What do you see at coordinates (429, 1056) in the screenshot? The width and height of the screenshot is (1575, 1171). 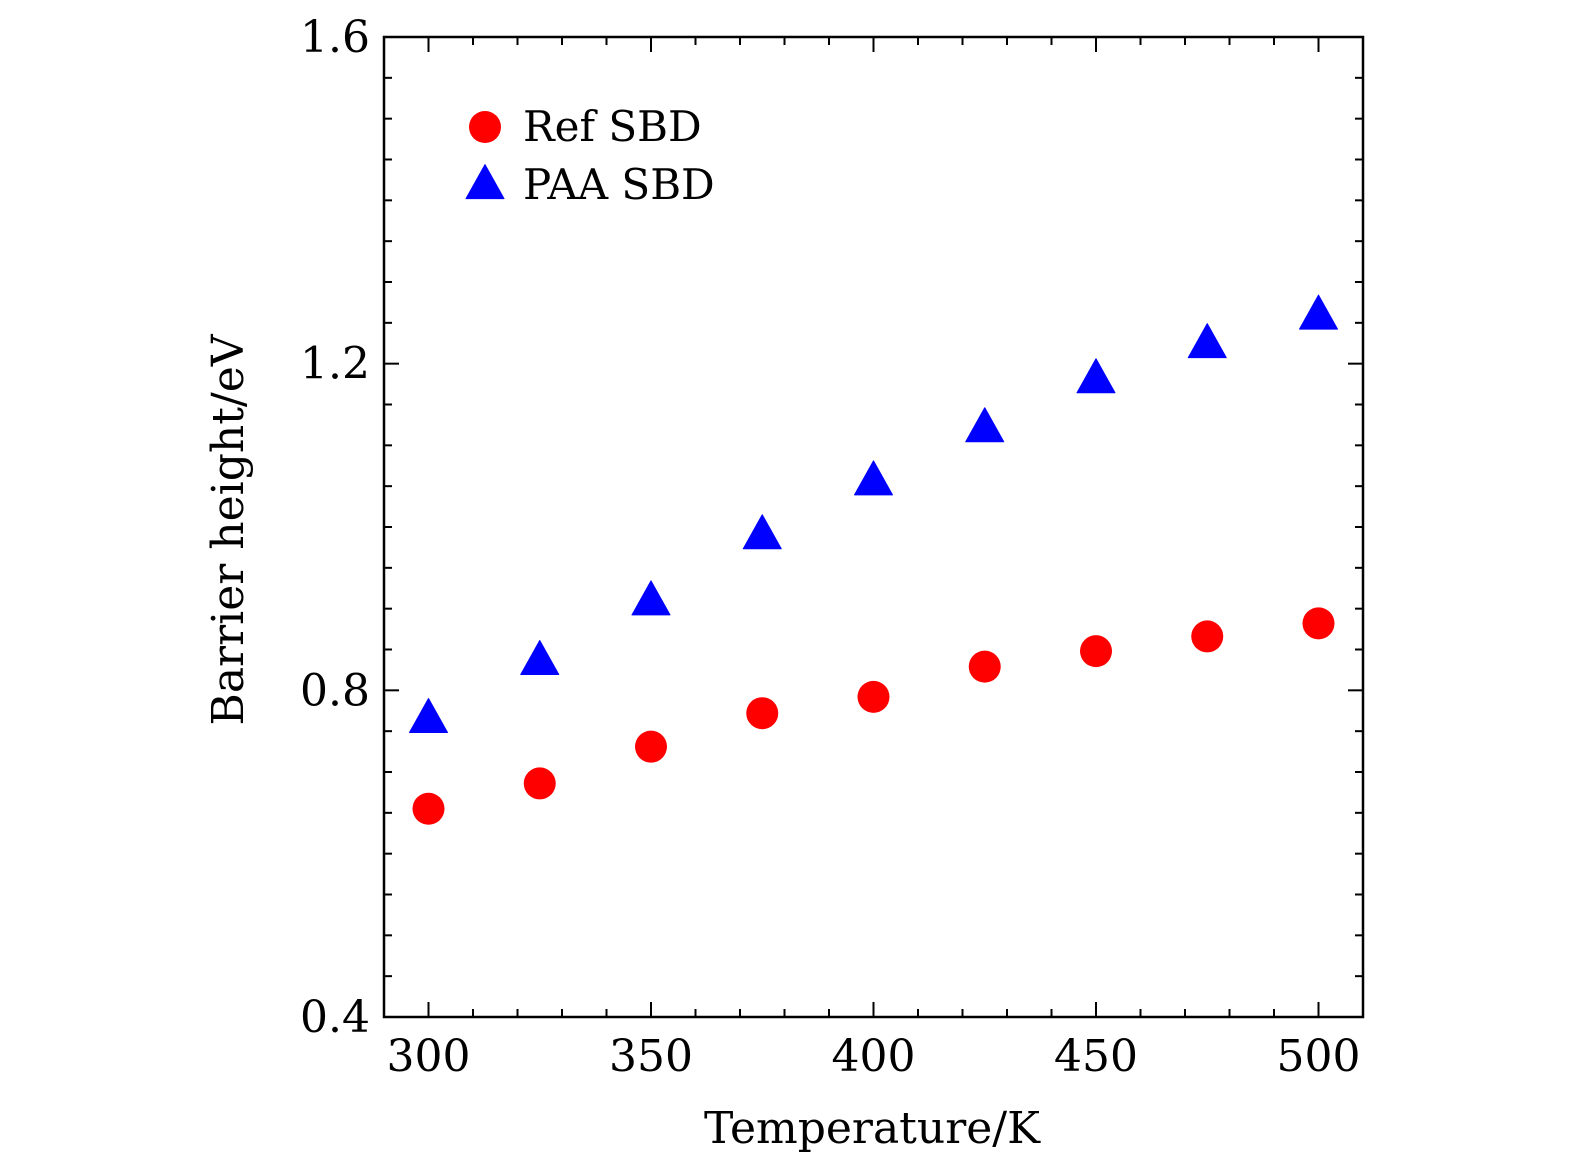 I see `x-tick-label: 300` at bounding box center [429, 1056].